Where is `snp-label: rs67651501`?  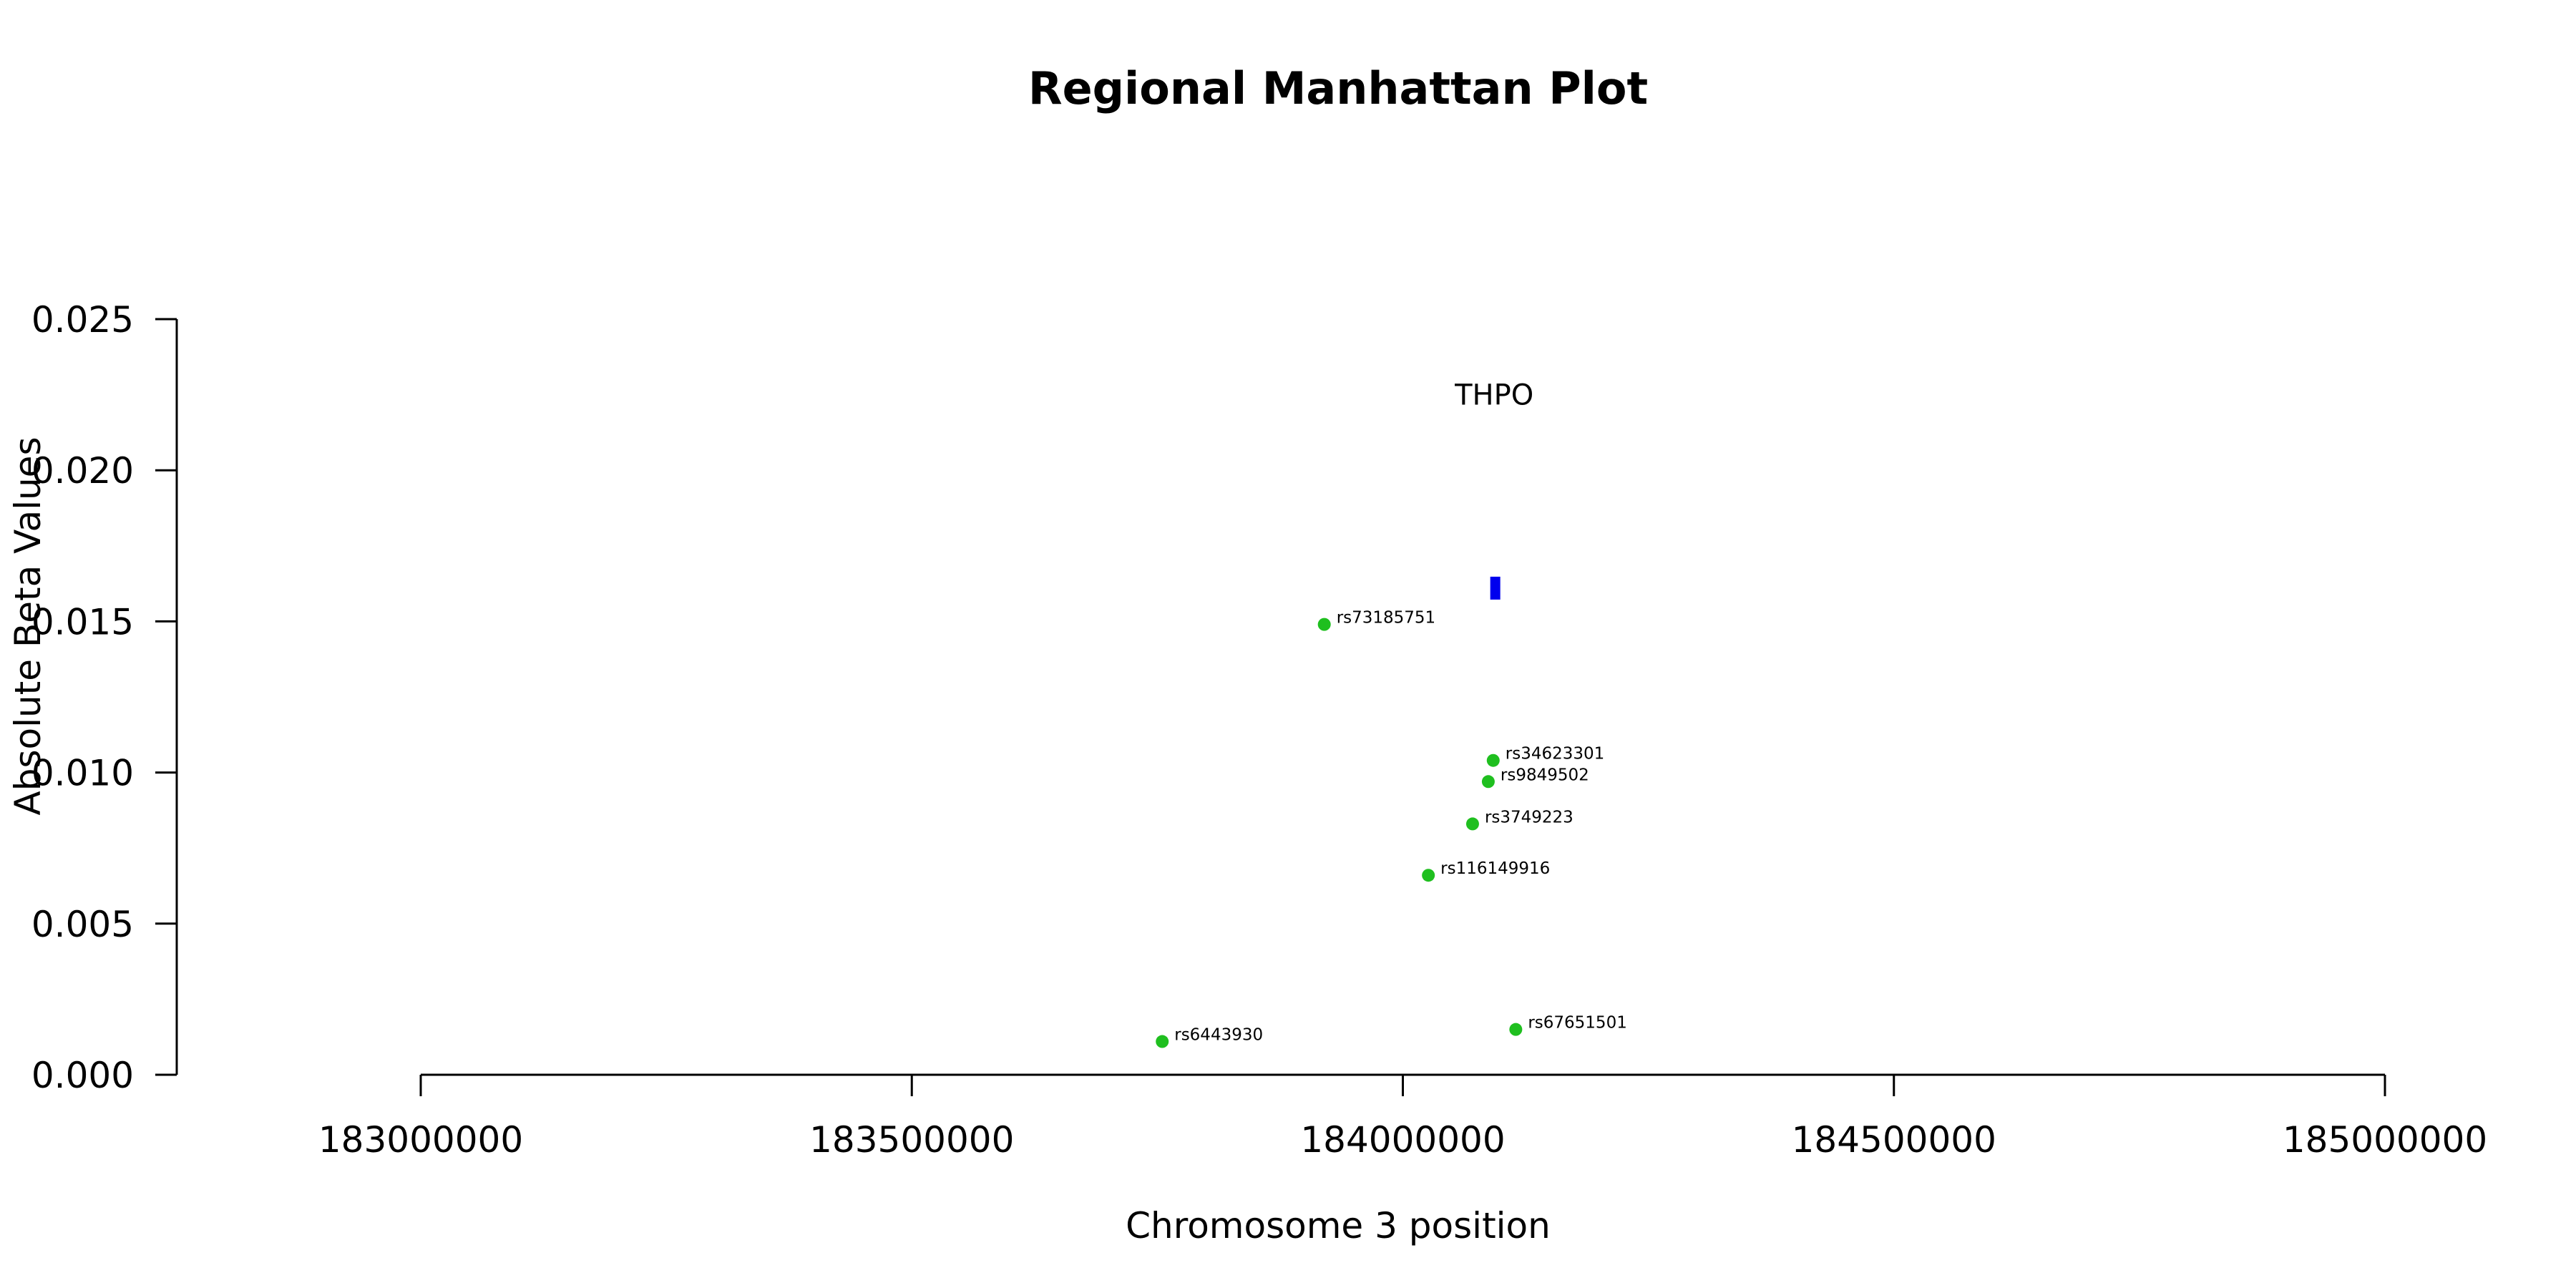
snp-label: rs67651501 is located at coordinates (1577, 1023).